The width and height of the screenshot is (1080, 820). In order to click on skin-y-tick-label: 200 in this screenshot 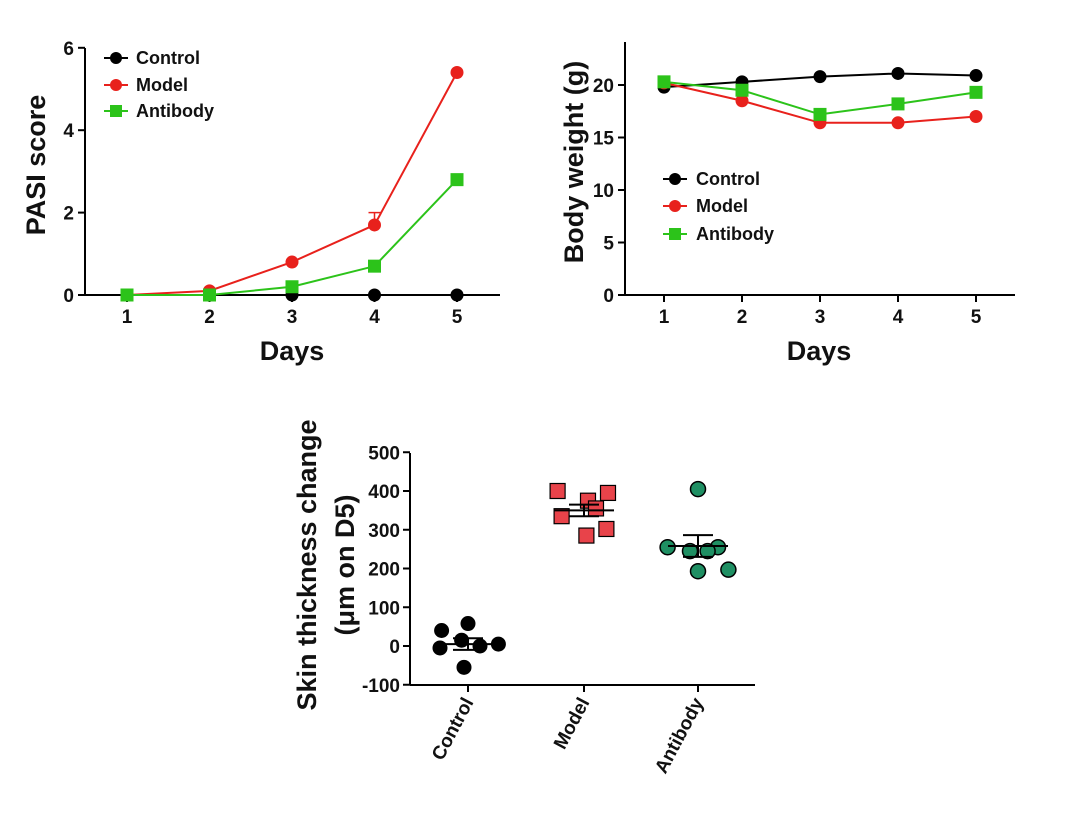, I will do `click(384, 570)`.